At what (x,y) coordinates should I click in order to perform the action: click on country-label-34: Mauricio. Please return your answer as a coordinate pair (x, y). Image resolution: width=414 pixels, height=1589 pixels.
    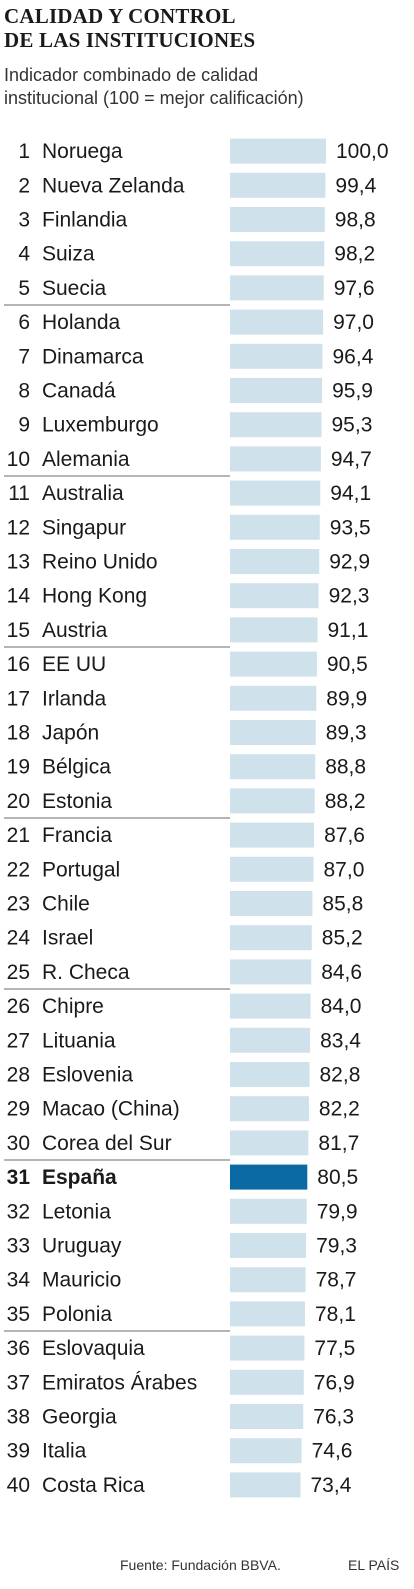
    Looking at the image, I should click on (81, 1280).